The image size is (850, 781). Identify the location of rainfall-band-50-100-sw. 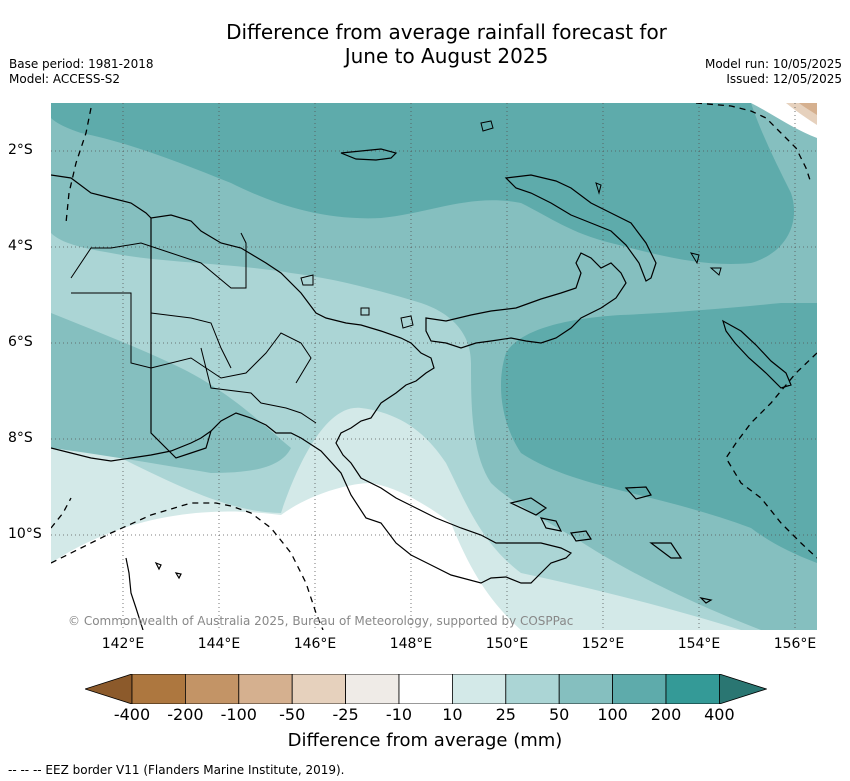
(171, 393).